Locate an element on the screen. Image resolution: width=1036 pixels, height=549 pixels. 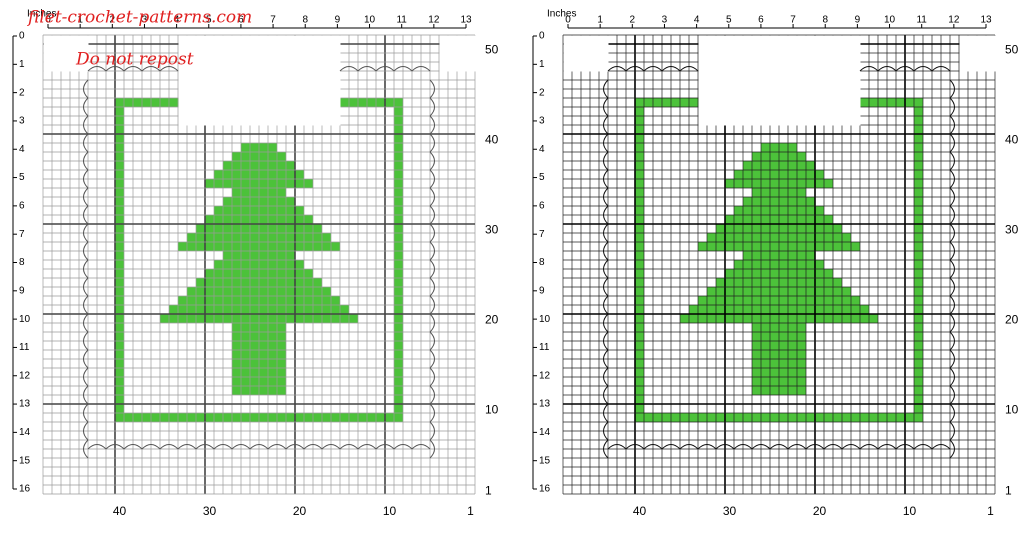
inch-label: 10 is located at coordinates (370, 20).